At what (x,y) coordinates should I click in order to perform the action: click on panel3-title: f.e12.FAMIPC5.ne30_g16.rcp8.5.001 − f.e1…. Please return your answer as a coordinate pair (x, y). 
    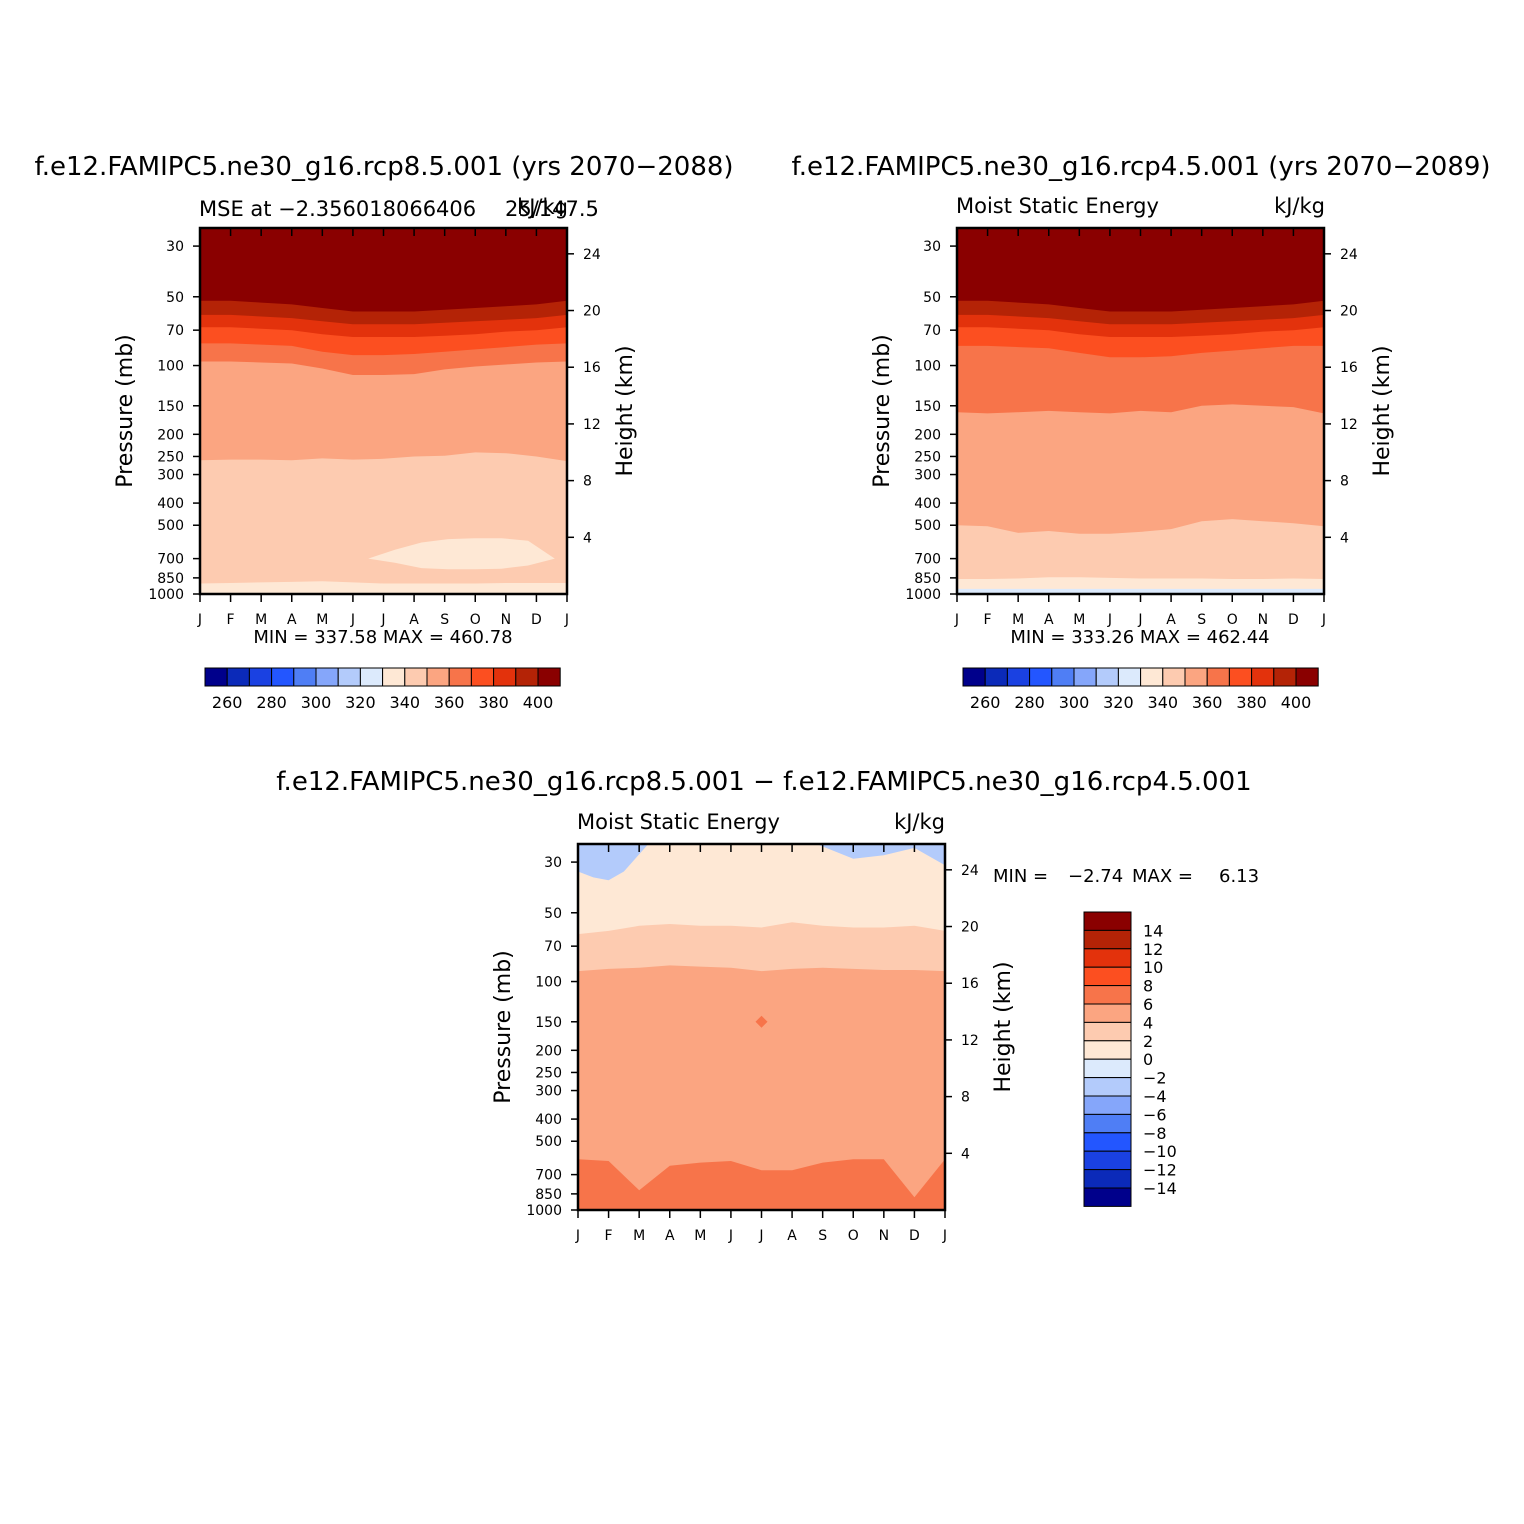
    Looking at the image, I should click on (763, 782).